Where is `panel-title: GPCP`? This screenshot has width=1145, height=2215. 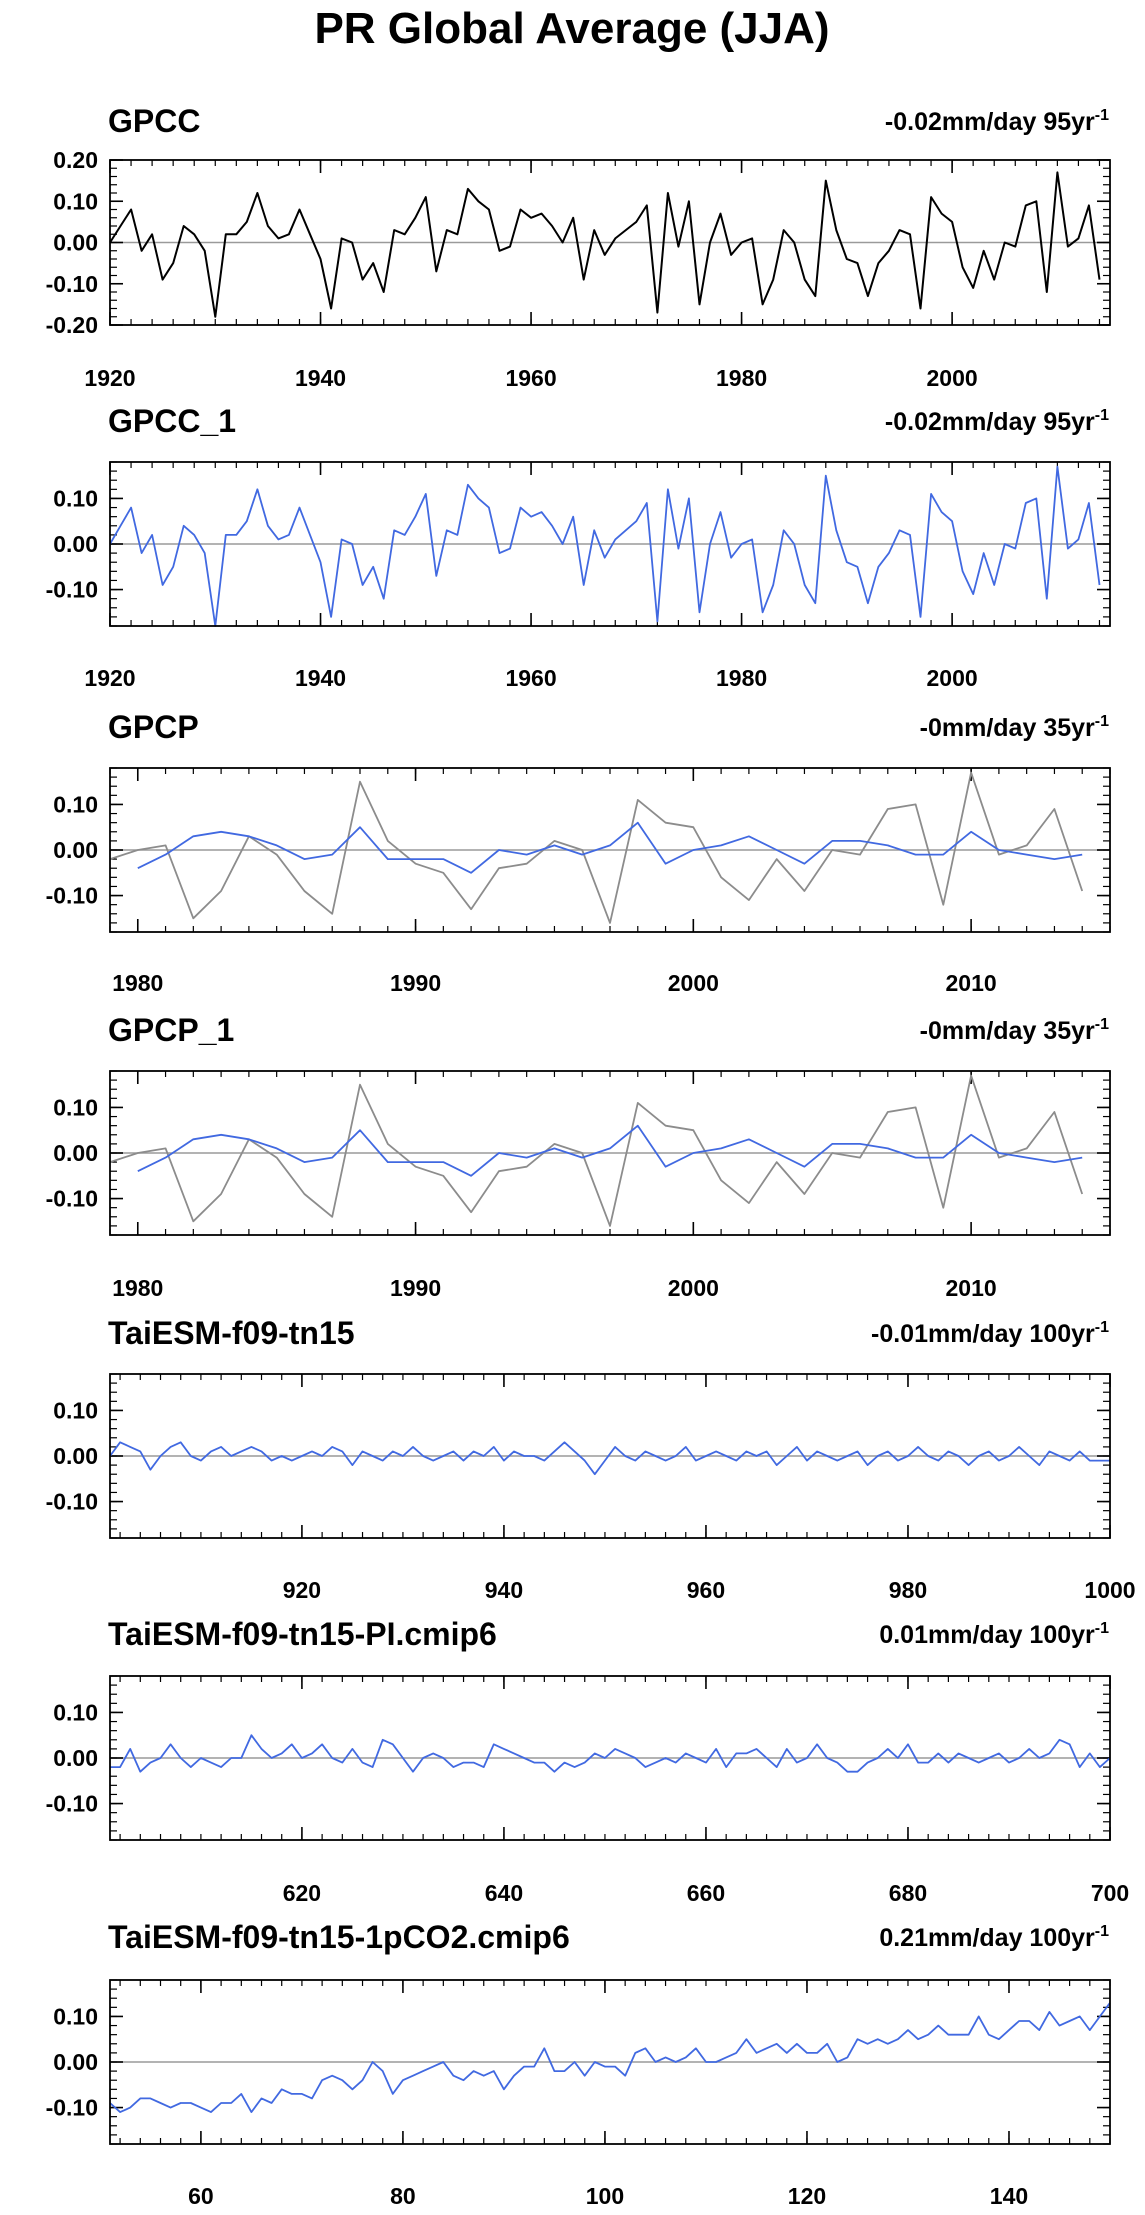 panel-title: GPCP is located at coordinates (153, 727).